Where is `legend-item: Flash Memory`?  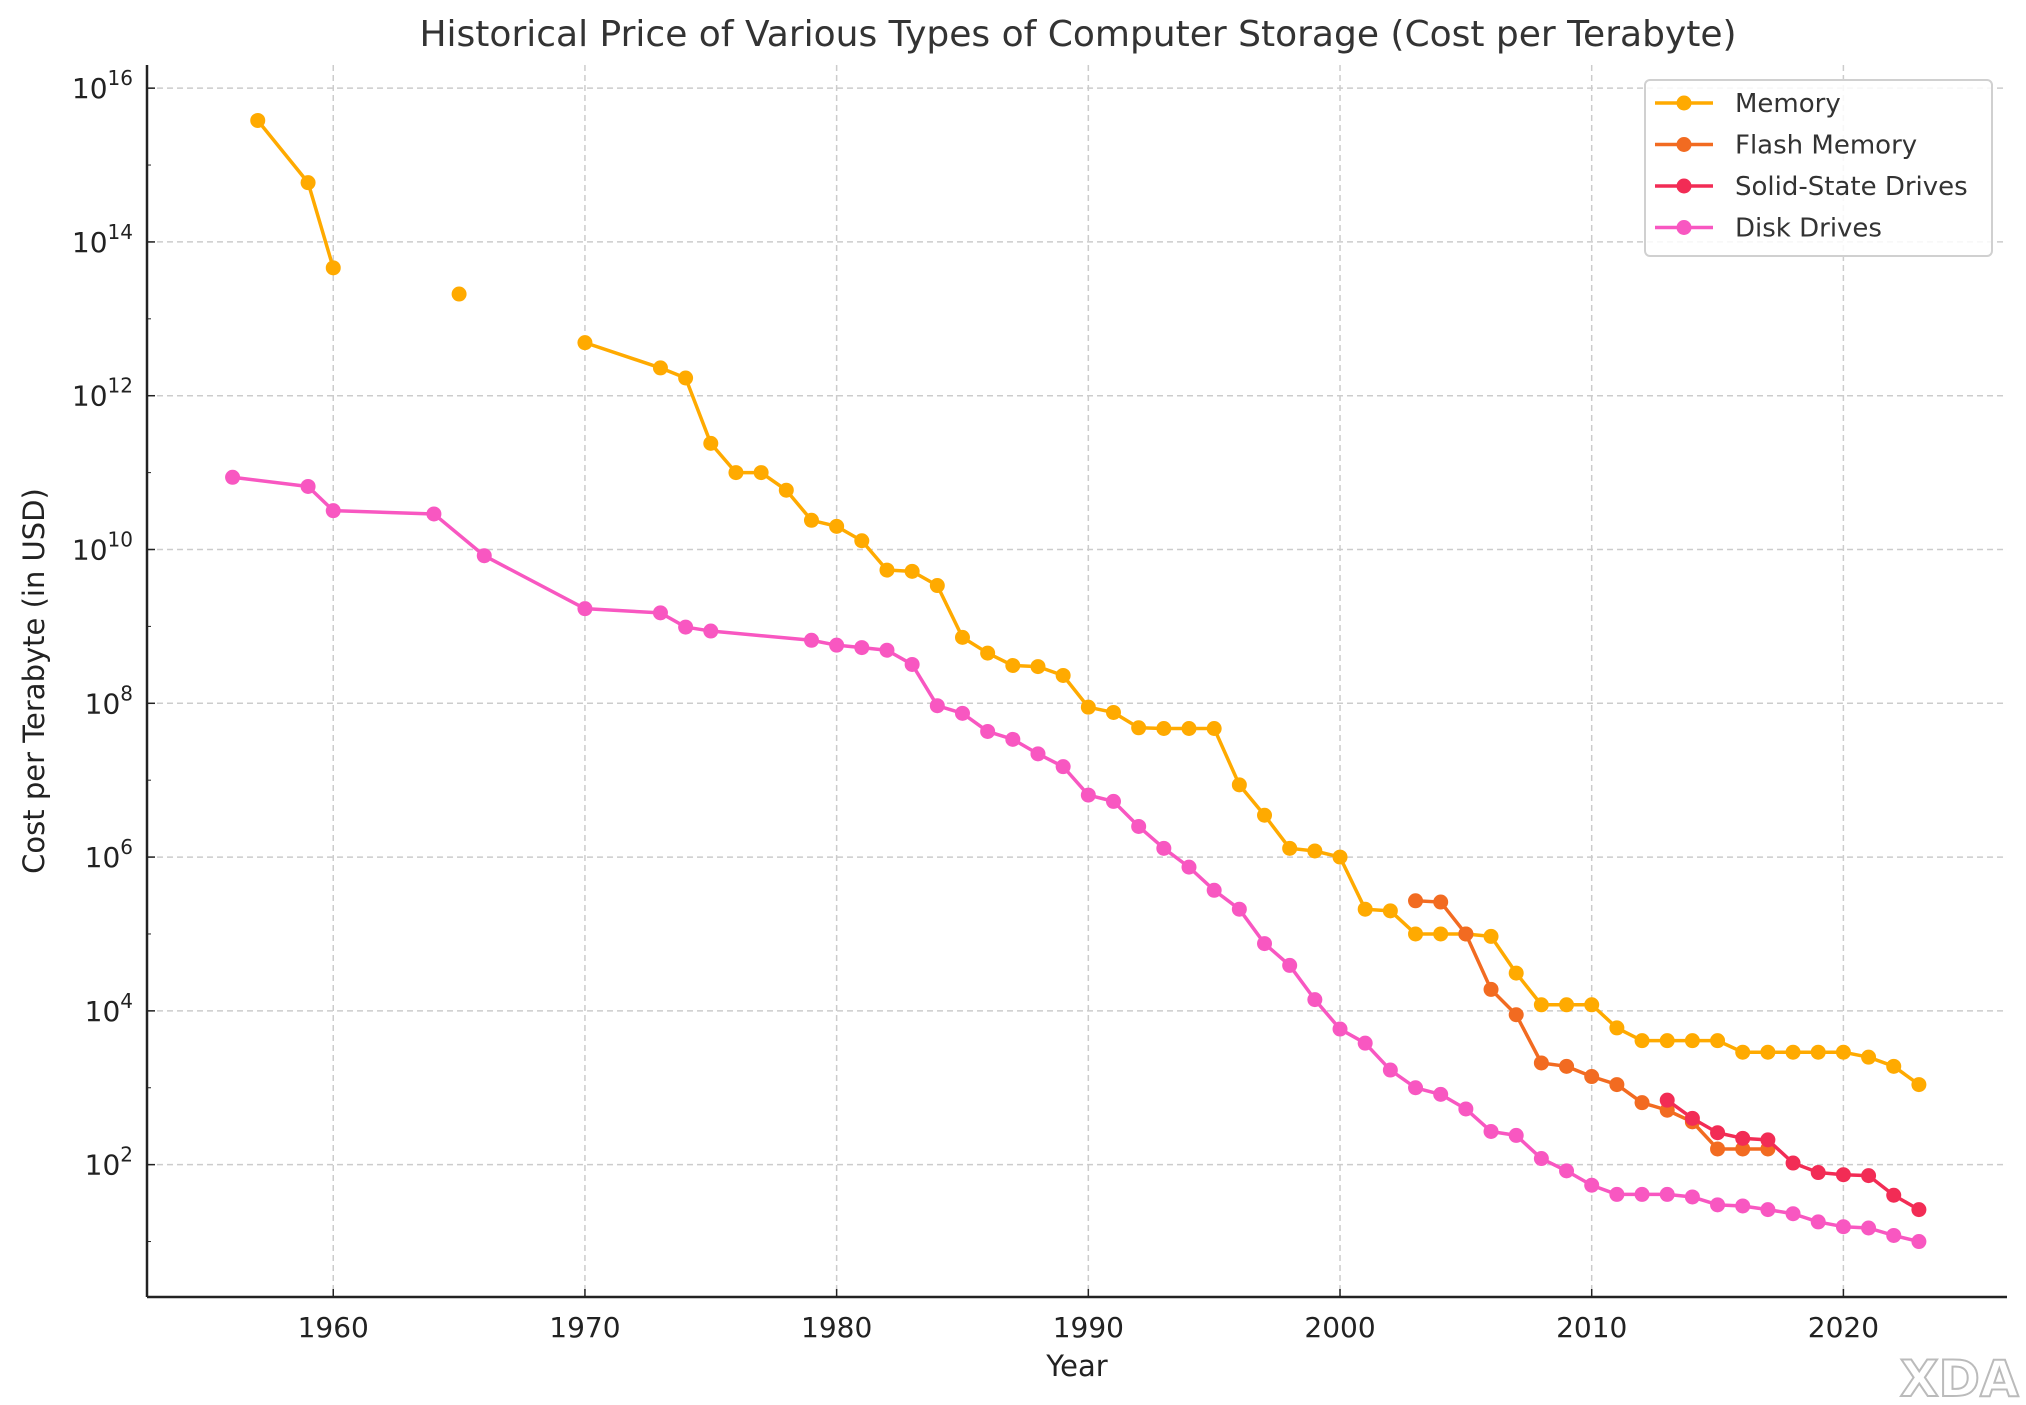
legend-item: Flash Memory is located at coordinates (1786, 146).